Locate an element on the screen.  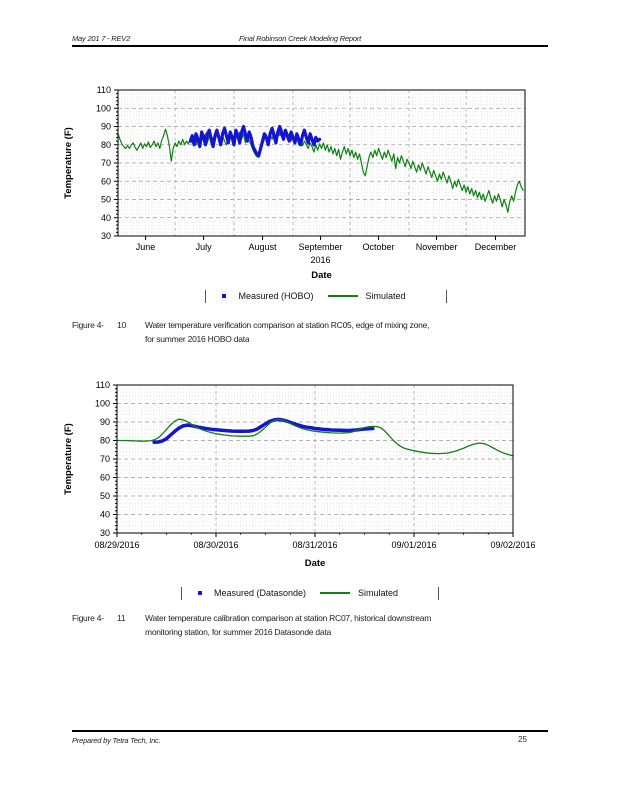
x-tick-label: June is located at coordinates (146, 247).